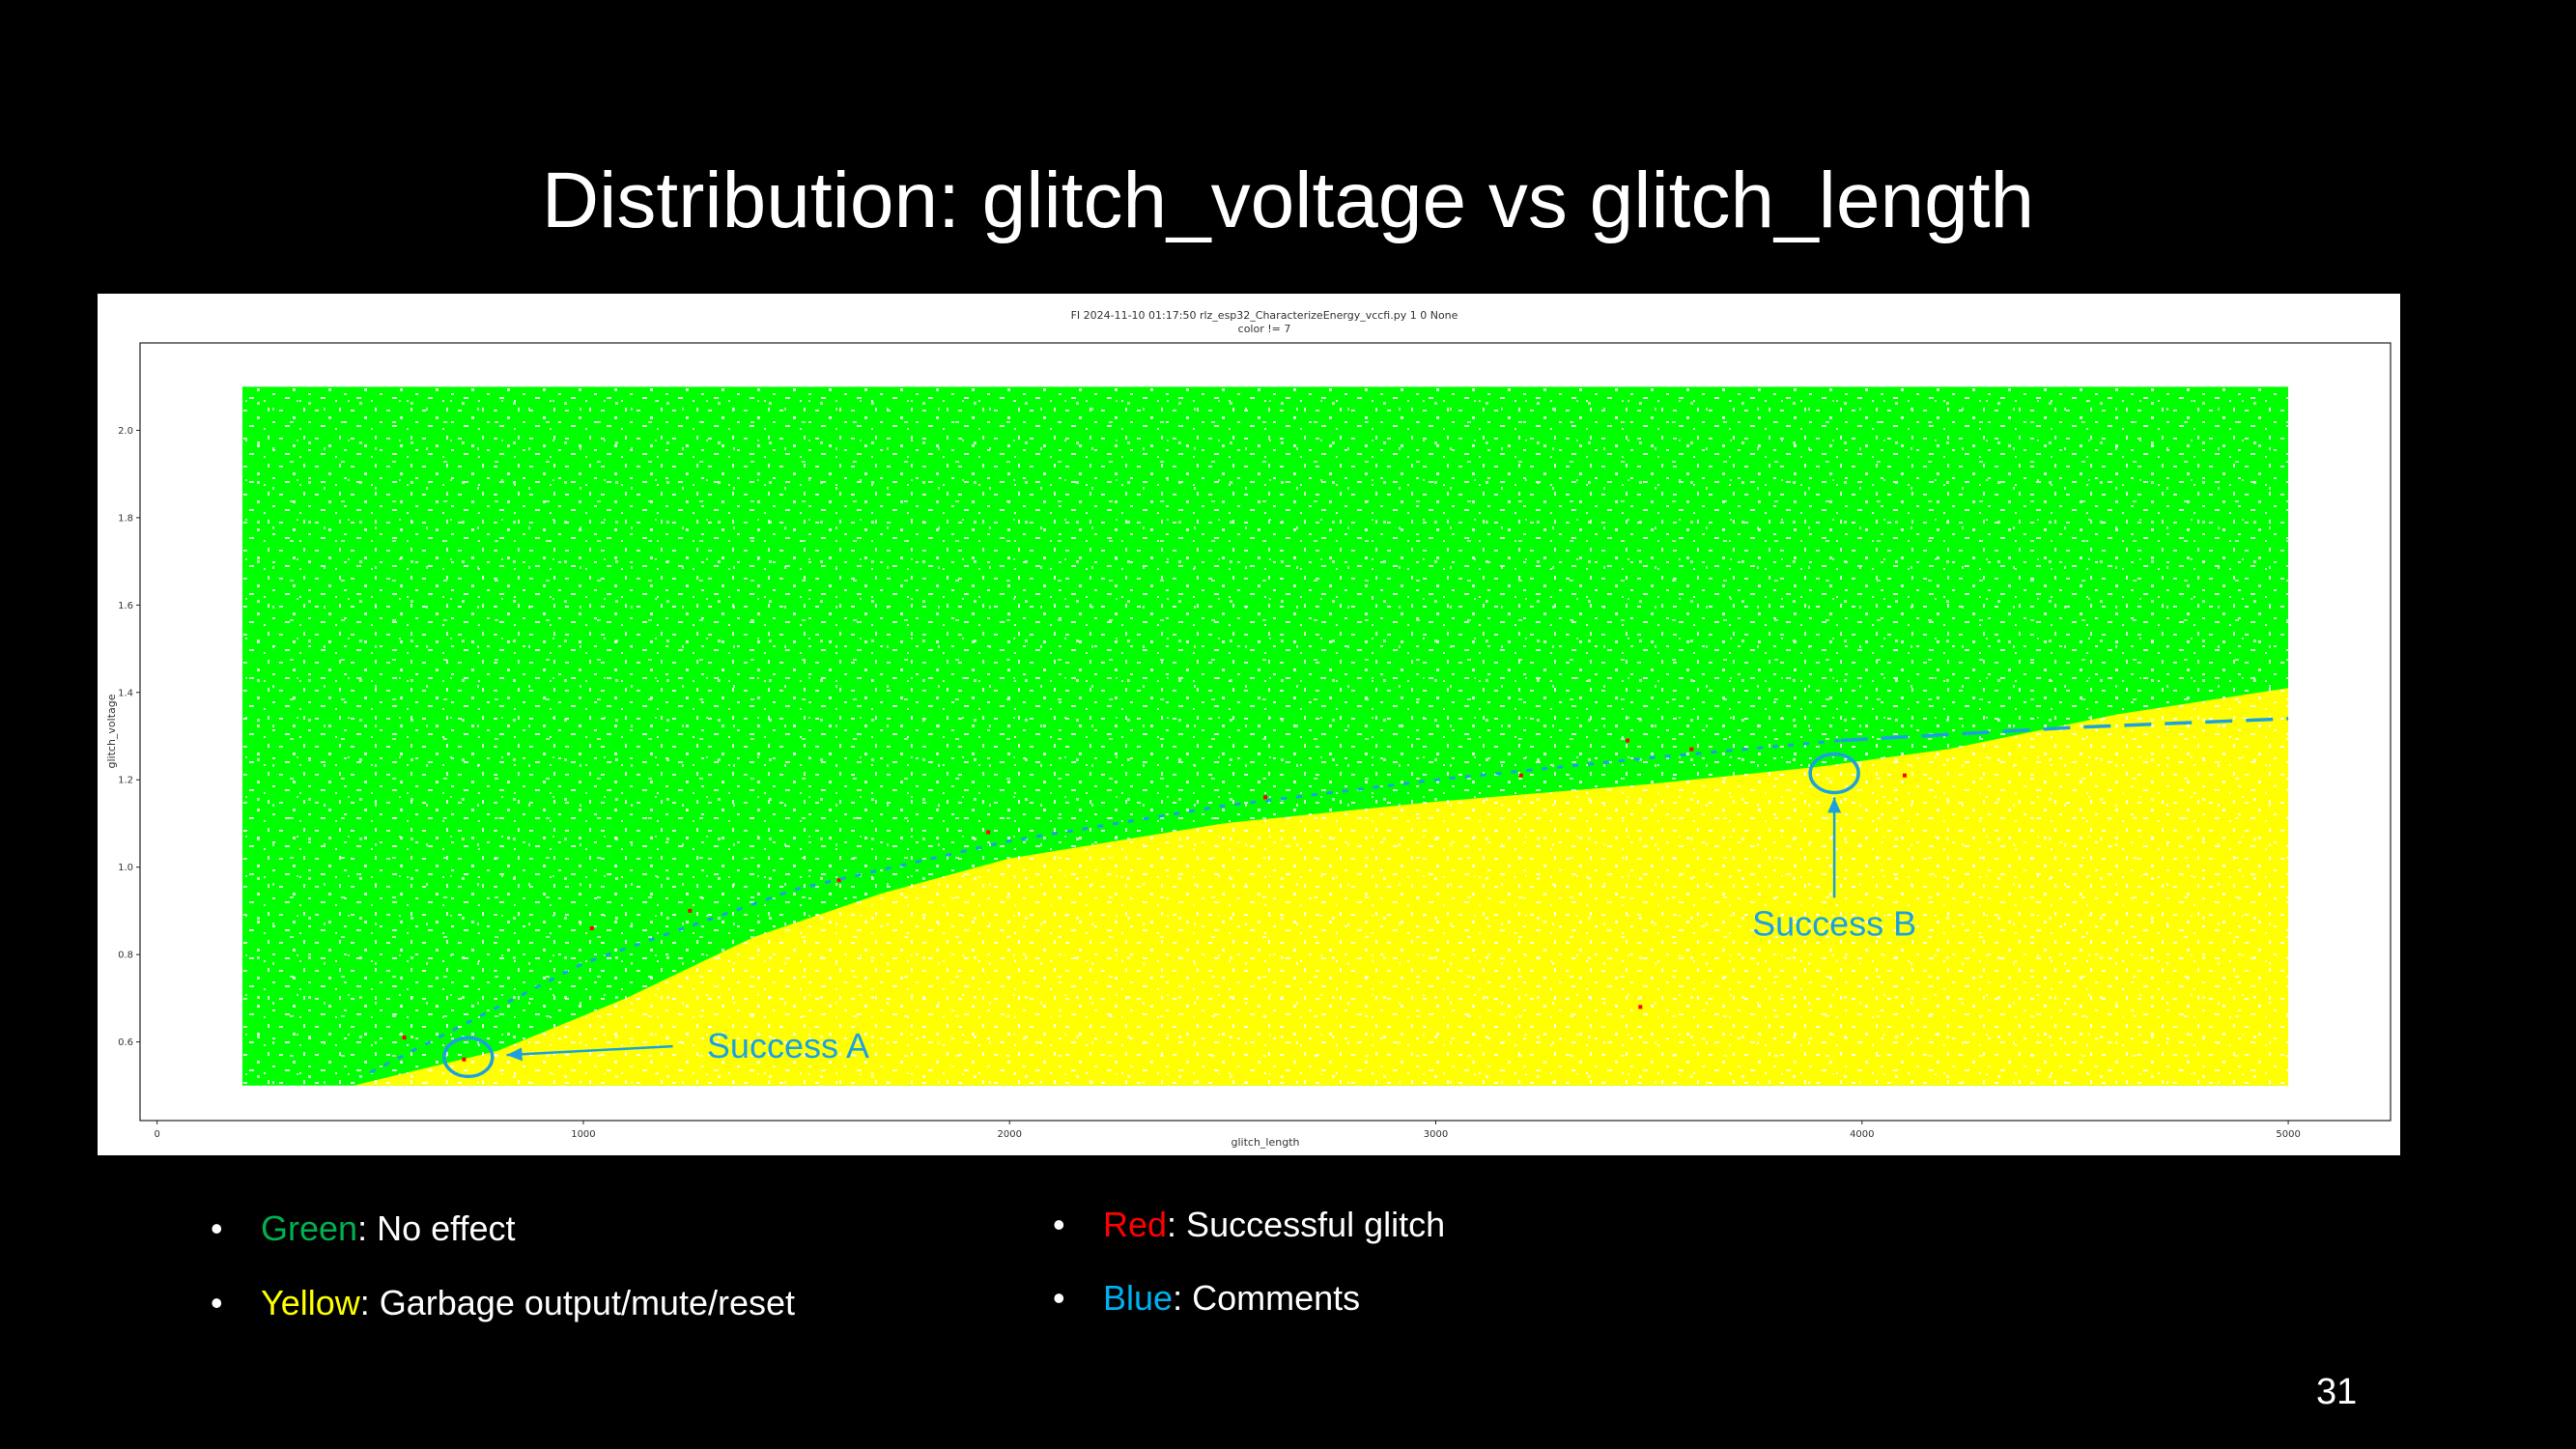 This screenshot has width=2576, height=1449. What do you see at coordinates (1138, 1298) in the screenshot?
I see `bullet-term-blue: Blue` at bounding box center [1138, 1298].